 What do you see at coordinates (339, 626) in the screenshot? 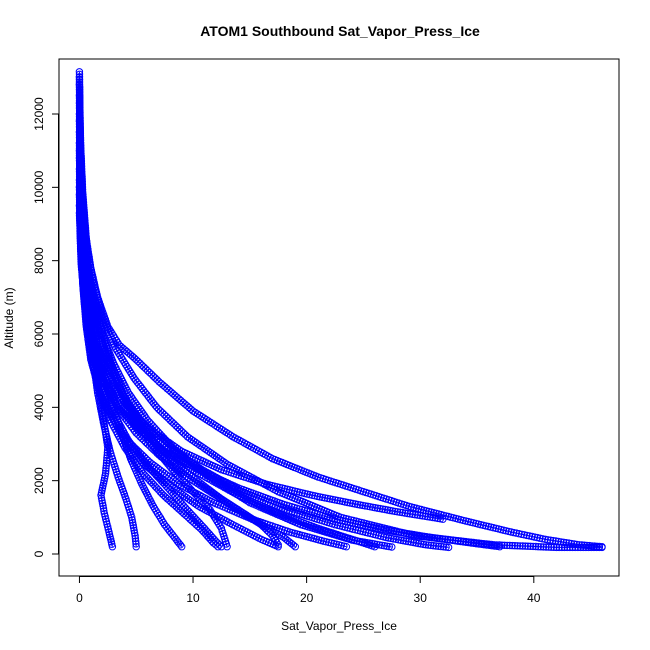
I see `x-axis-label: Sat_Vapor_Press_Ice` at bounding box center [339, 626].